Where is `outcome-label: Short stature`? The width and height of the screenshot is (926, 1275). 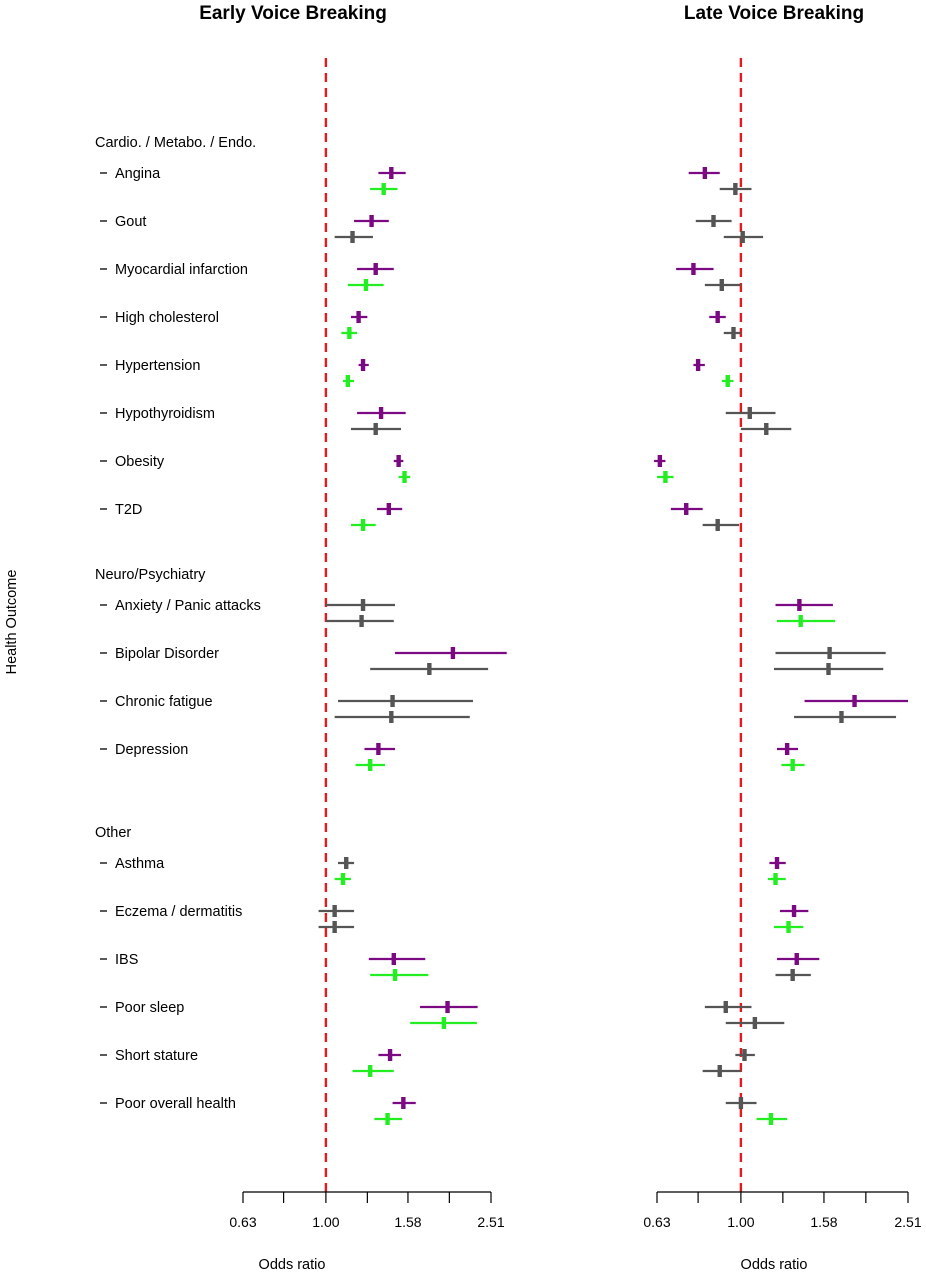 outcome-label: Short stature is located at coordinates (156, 1056).